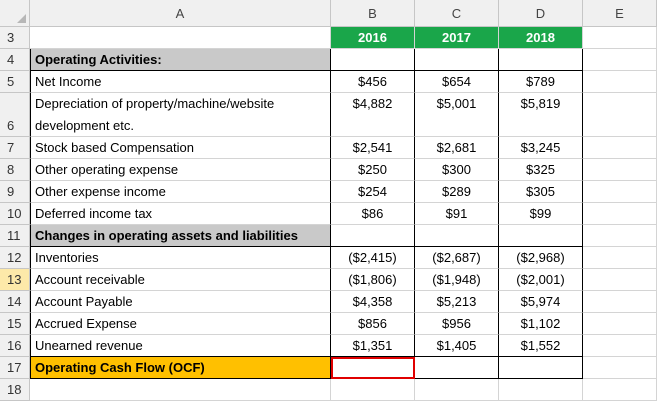 The image size is (657, 401). I want to click on cell-d10: $99, so click(541, 214).